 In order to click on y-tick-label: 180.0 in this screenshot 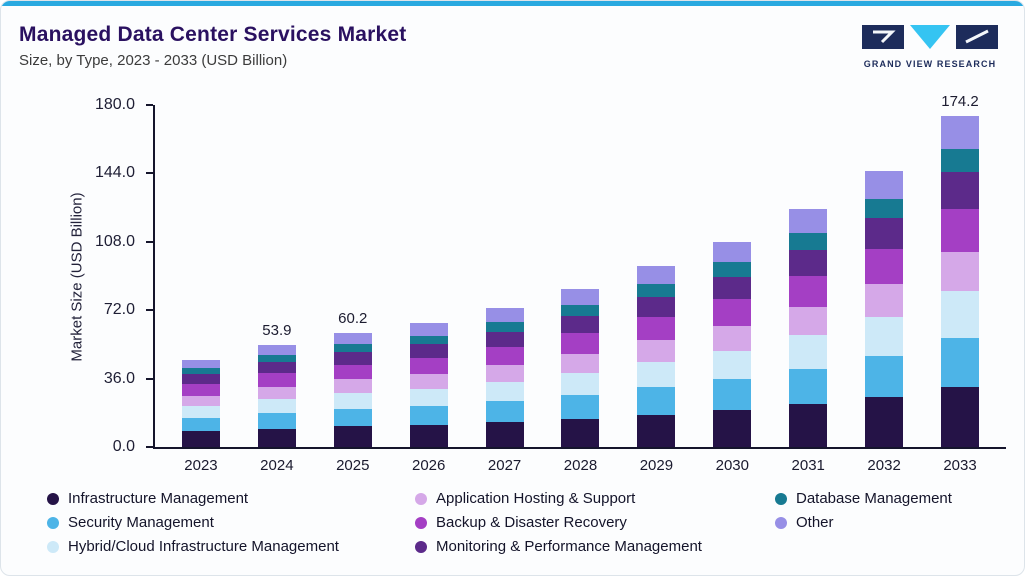, I will do `click(114, 104)`.